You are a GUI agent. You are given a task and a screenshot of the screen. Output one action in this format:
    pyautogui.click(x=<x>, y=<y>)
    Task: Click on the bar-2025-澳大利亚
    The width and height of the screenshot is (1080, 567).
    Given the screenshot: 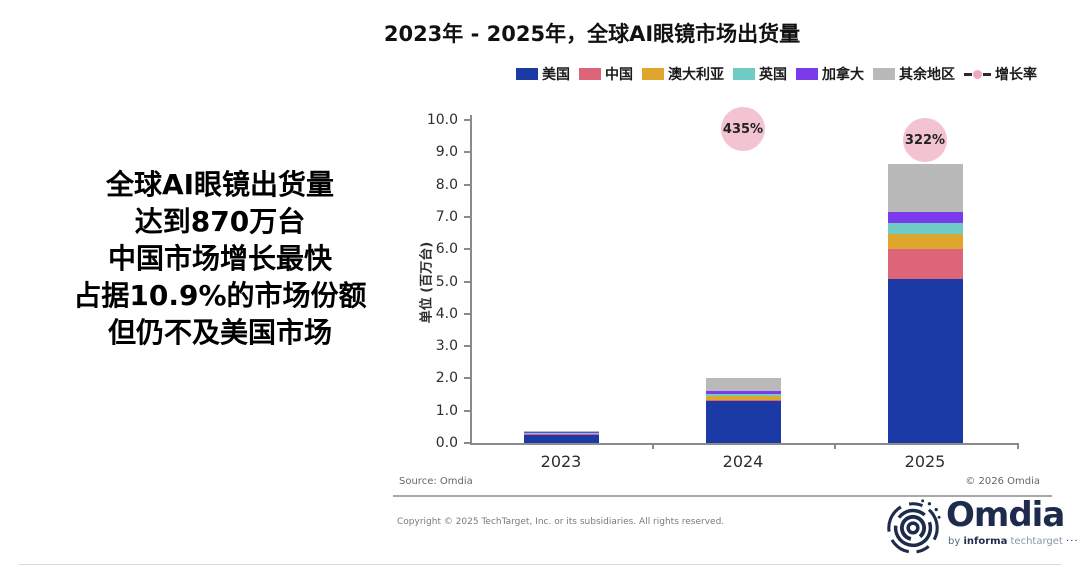 What is the action you would take?
    pyautogui.click(x=925, y=241)
    